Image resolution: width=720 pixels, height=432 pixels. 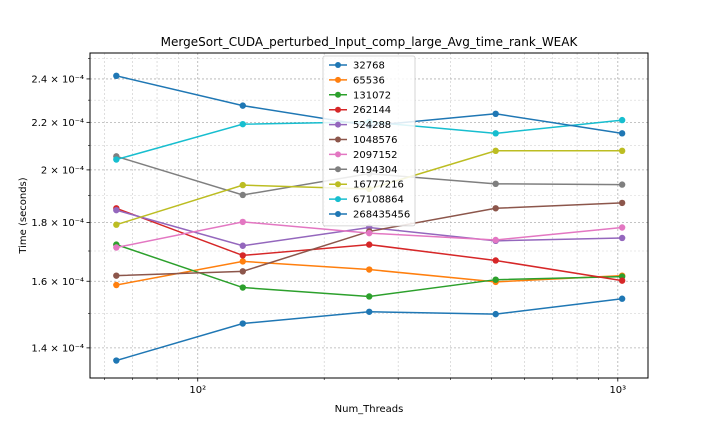 What do you see at coordinates (375, 140) in the screenshot?
I see `legend-label: 1048576` at bounding box center [375, 140].